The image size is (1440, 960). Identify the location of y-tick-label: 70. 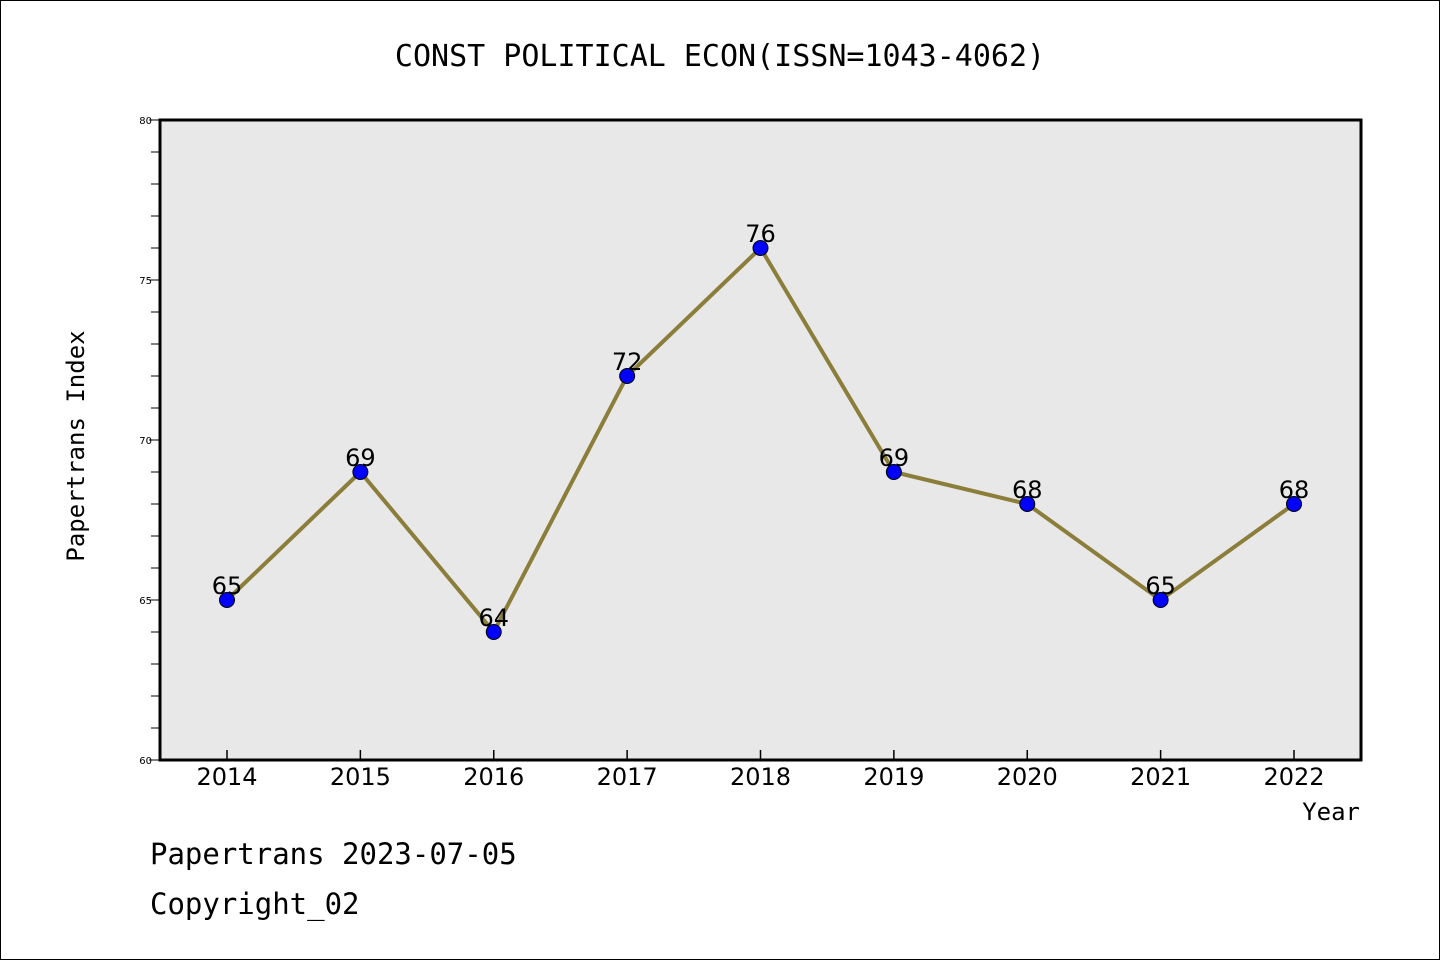
(145, 441).